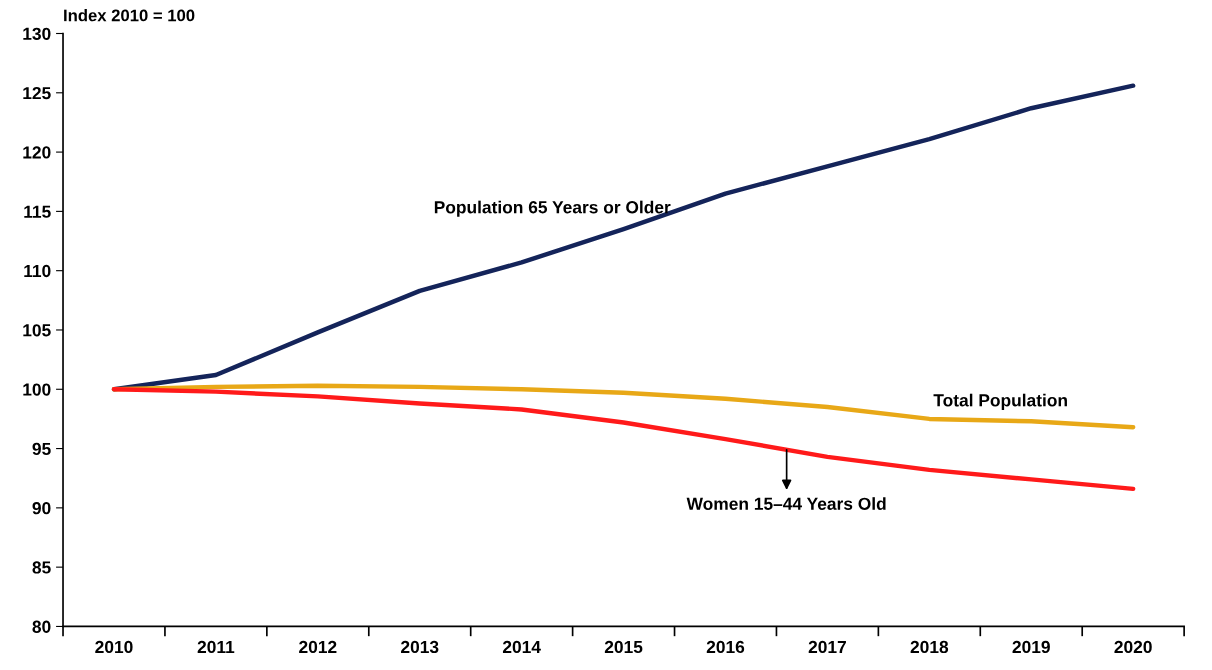  I want to click on x-tick-label: 2020, so click(1133, 647).